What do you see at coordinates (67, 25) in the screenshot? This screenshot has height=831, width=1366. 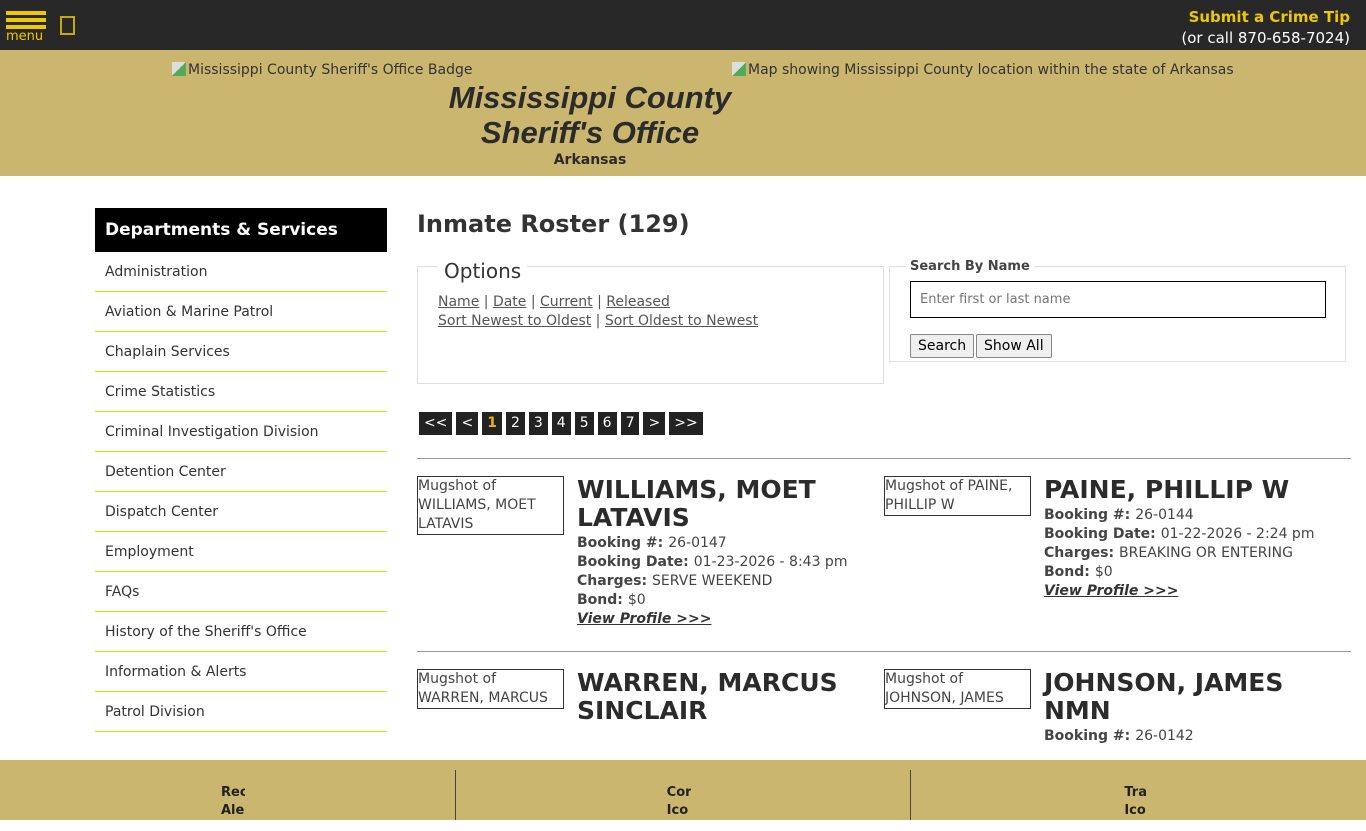 I see `search-toggle-icon` at bounding box center [67, 25].